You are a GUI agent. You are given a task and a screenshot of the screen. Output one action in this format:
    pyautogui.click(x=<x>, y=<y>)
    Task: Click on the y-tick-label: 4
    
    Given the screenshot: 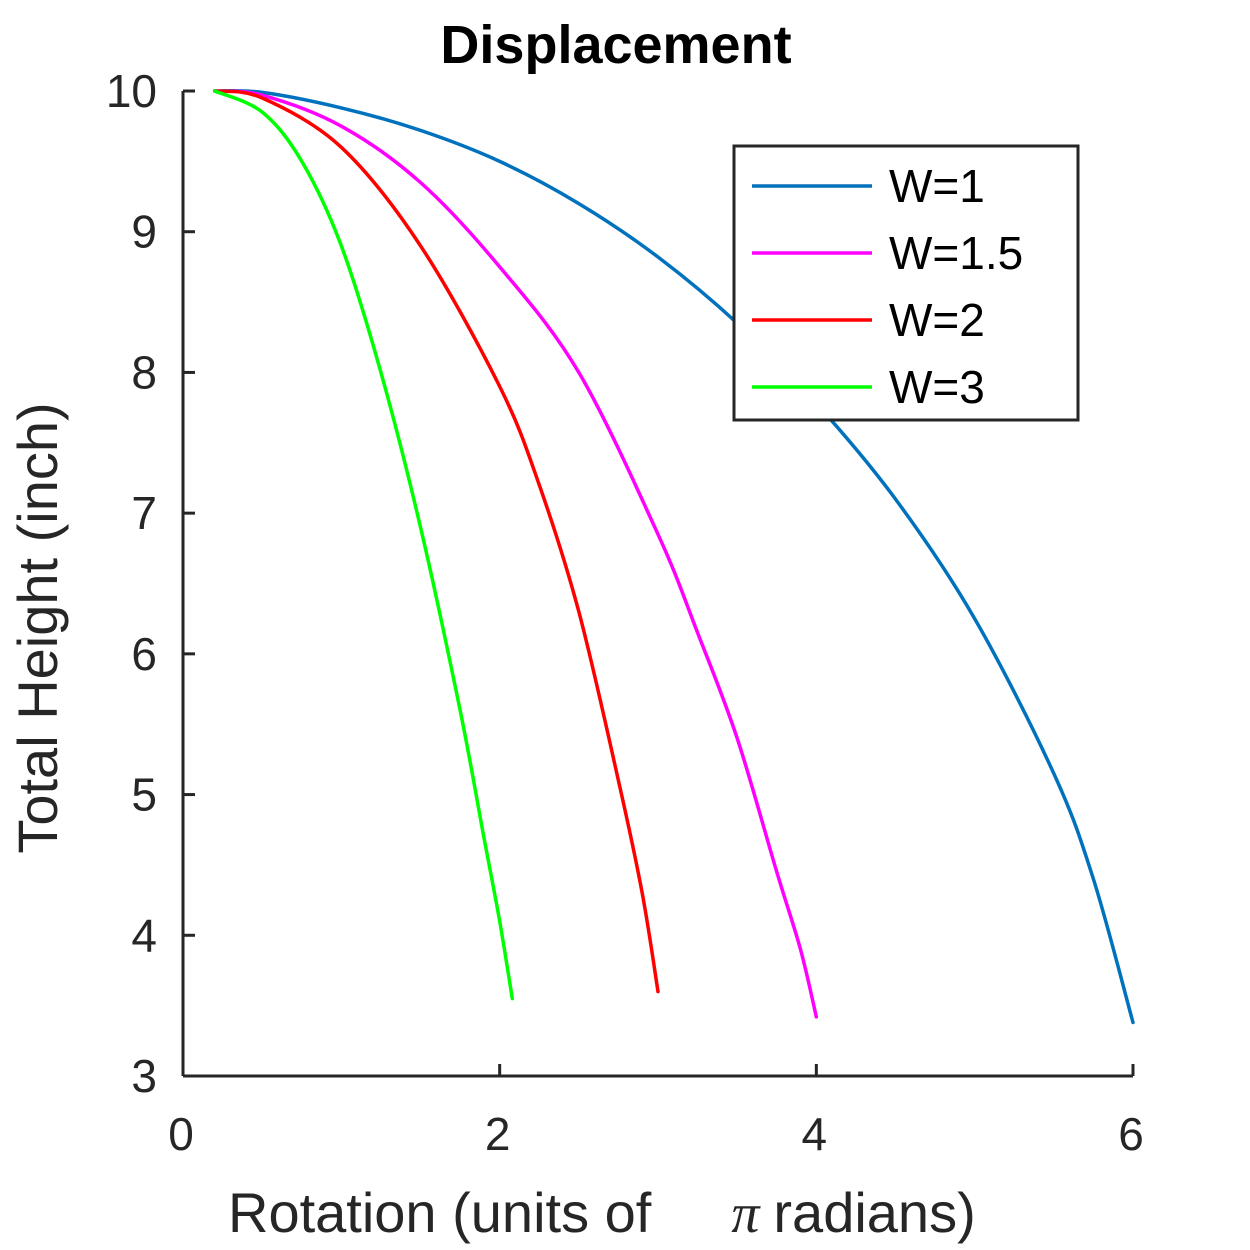 What is the action you would take?
    pyautogui.click(x=144, y=935)
    